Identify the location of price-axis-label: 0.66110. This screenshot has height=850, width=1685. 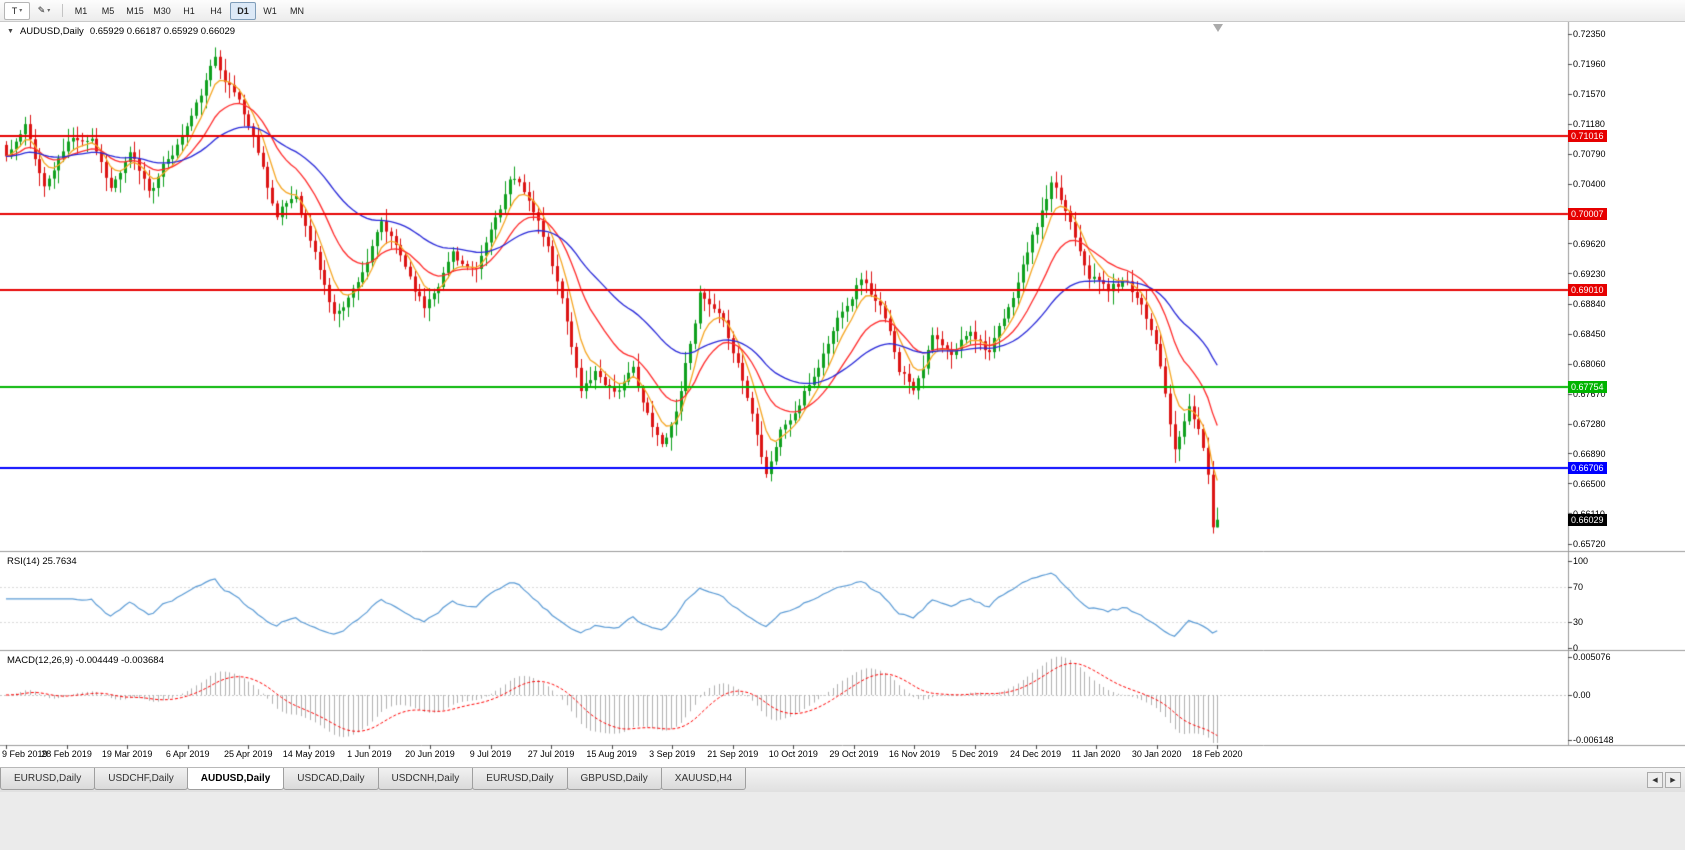
(1589, 514).